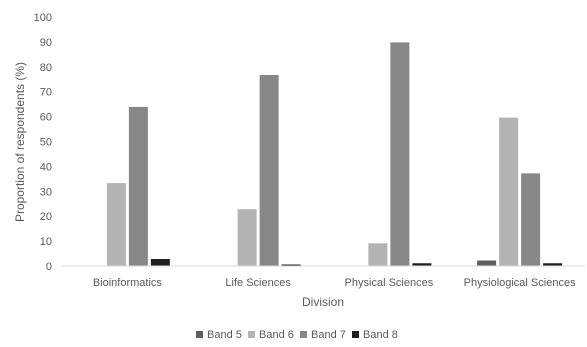  Describe the element at coordinates (520, 283) in the screenshot. I see `x-category-label: Physiological Sciences` at that location.